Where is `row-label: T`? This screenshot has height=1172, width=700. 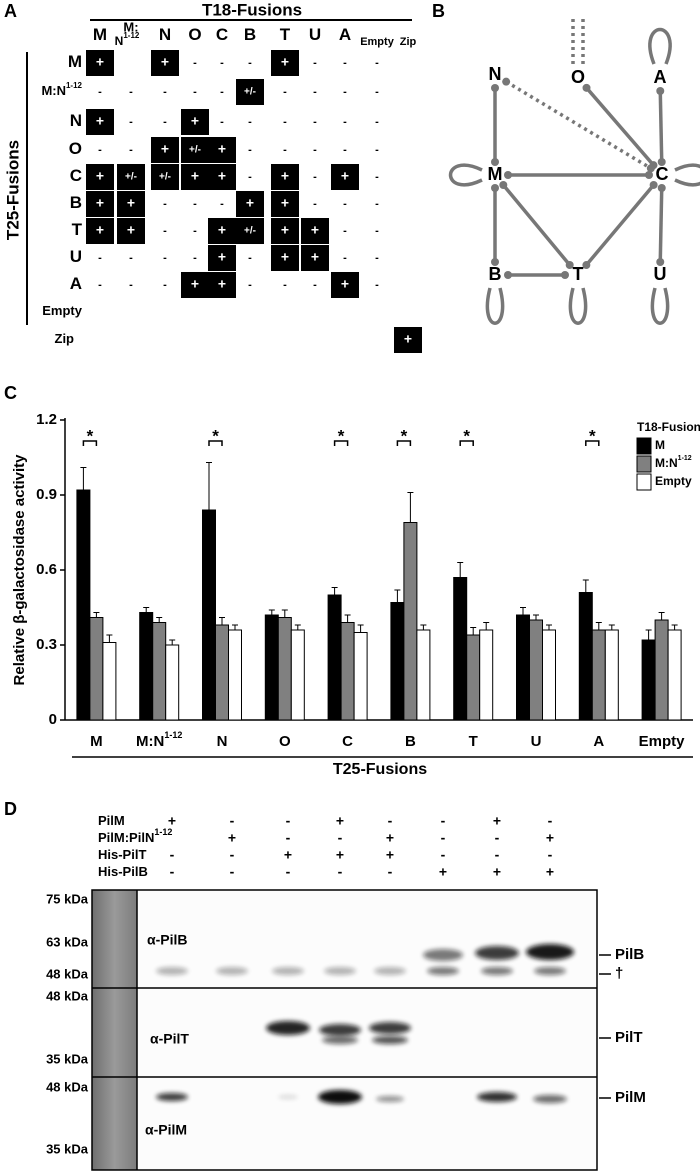 row-label: T is located at coordinates (77, 229).